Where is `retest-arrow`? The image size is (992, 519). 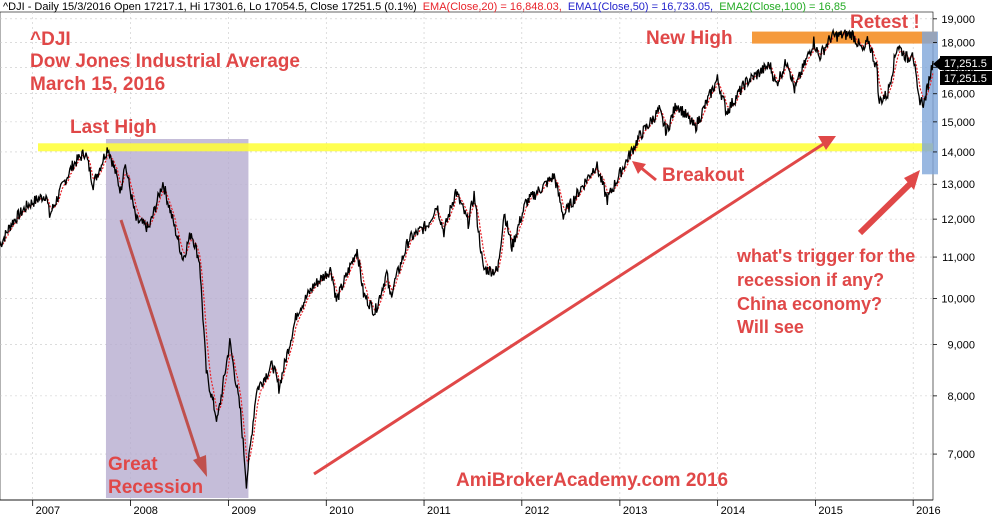
retest-arrow is located at coordinates (886, 207).